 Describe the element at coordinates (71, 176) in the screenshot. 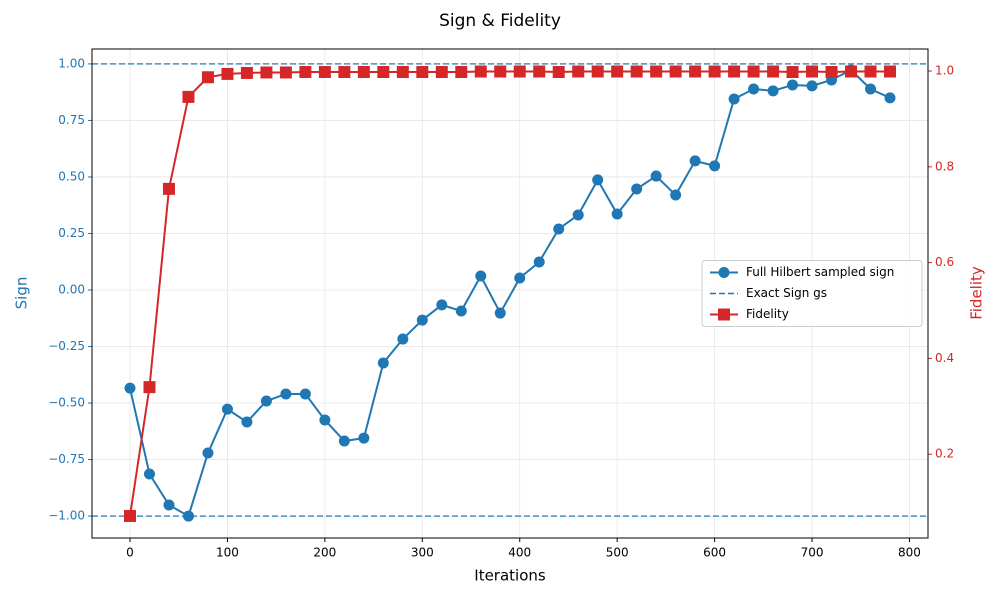

I see `y-tick-label: 0.50` at that location.